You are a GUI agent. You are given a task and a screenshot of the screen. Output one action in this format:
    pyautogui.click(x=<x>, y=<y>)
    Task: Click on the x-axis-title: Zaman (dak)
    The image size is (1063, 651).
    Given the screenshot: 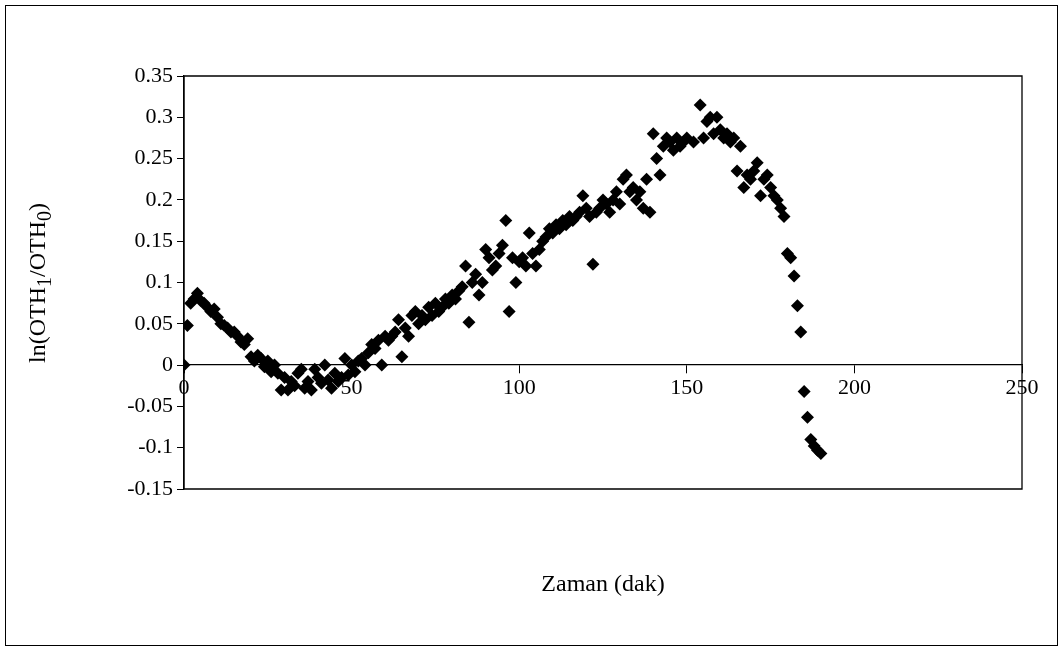 What is the action you would take?
    pyautogui.click(x=603, y=583)
    